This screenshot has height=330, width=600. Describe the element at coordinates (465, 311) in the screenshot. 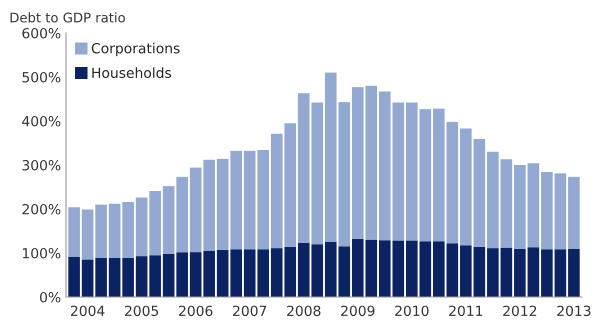

I see `x-tick-label: 2011` at that location.